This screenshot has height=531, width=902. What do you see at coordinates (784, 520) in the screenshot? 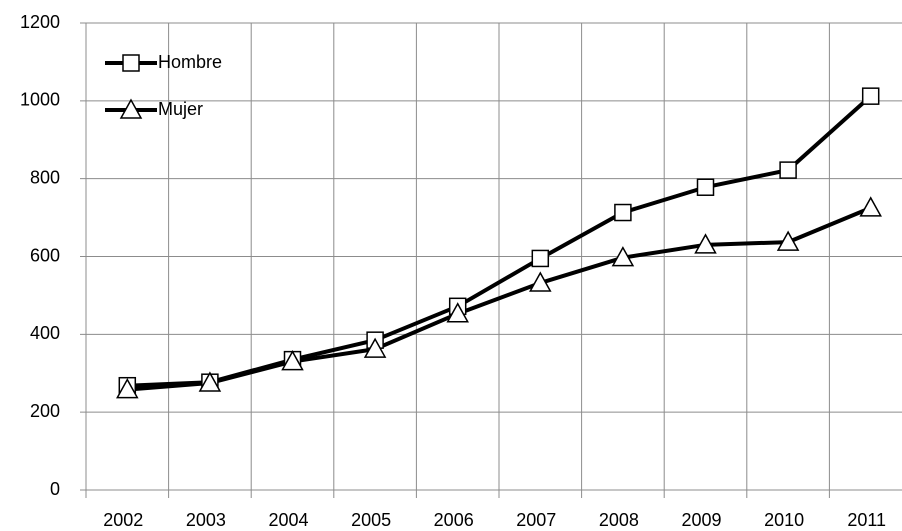
I see `x-tick-label: 2010` at bounding box center [784, 520].